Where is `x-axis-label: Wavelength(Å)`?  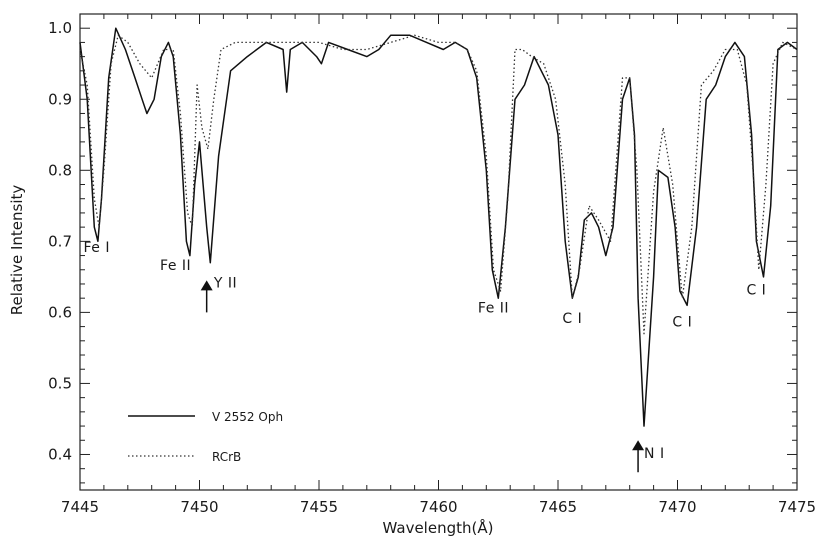
x-axis-label: Wavelength(Å) is located at coordinates (438, 527).